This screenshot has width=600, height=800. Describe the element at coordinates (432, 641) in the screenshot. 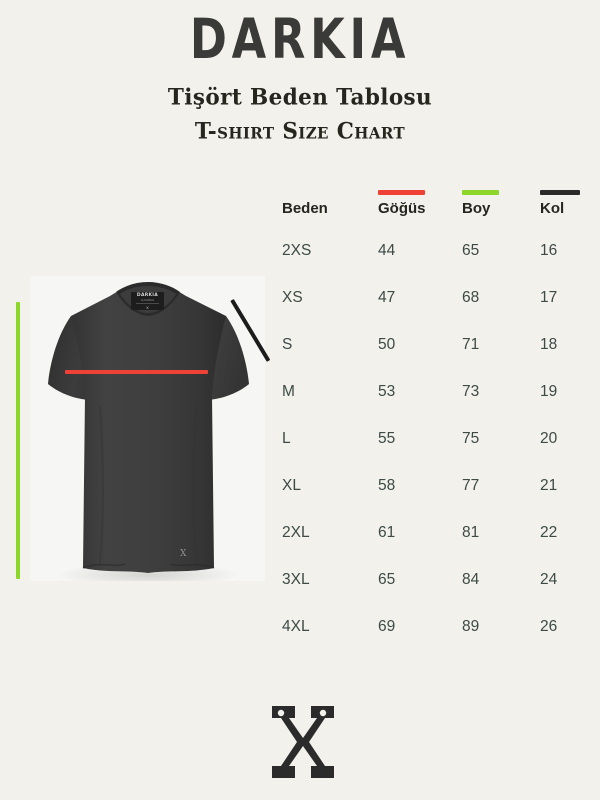

I see `table-row: 4XL 69 89 26` at that location.